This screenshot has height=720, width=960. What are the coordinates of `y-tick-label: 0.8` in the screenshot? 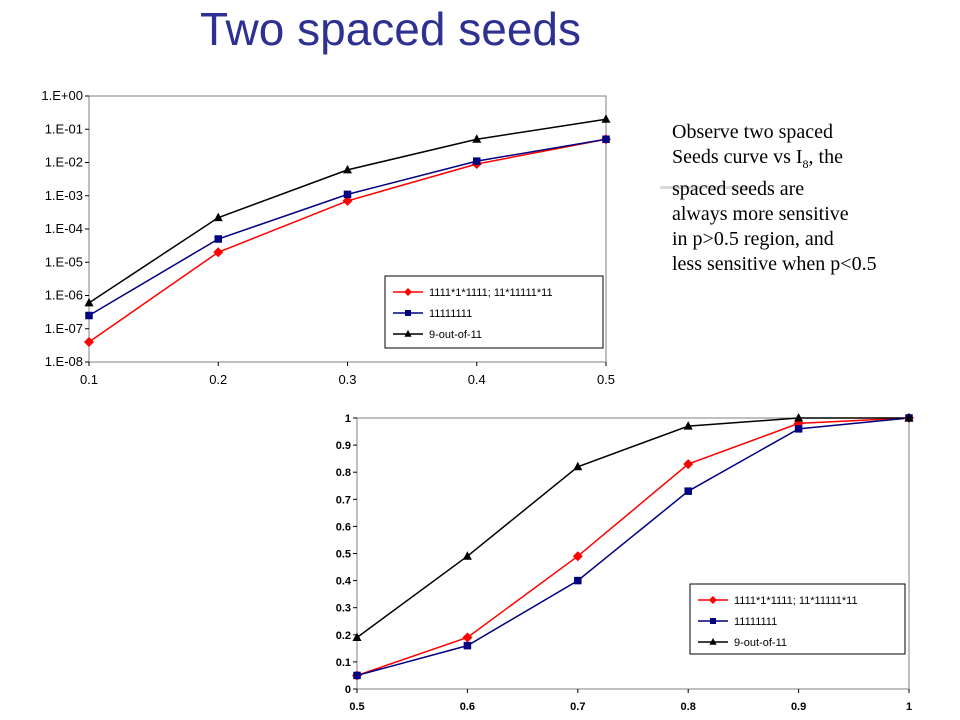 It's located at (343, 473).